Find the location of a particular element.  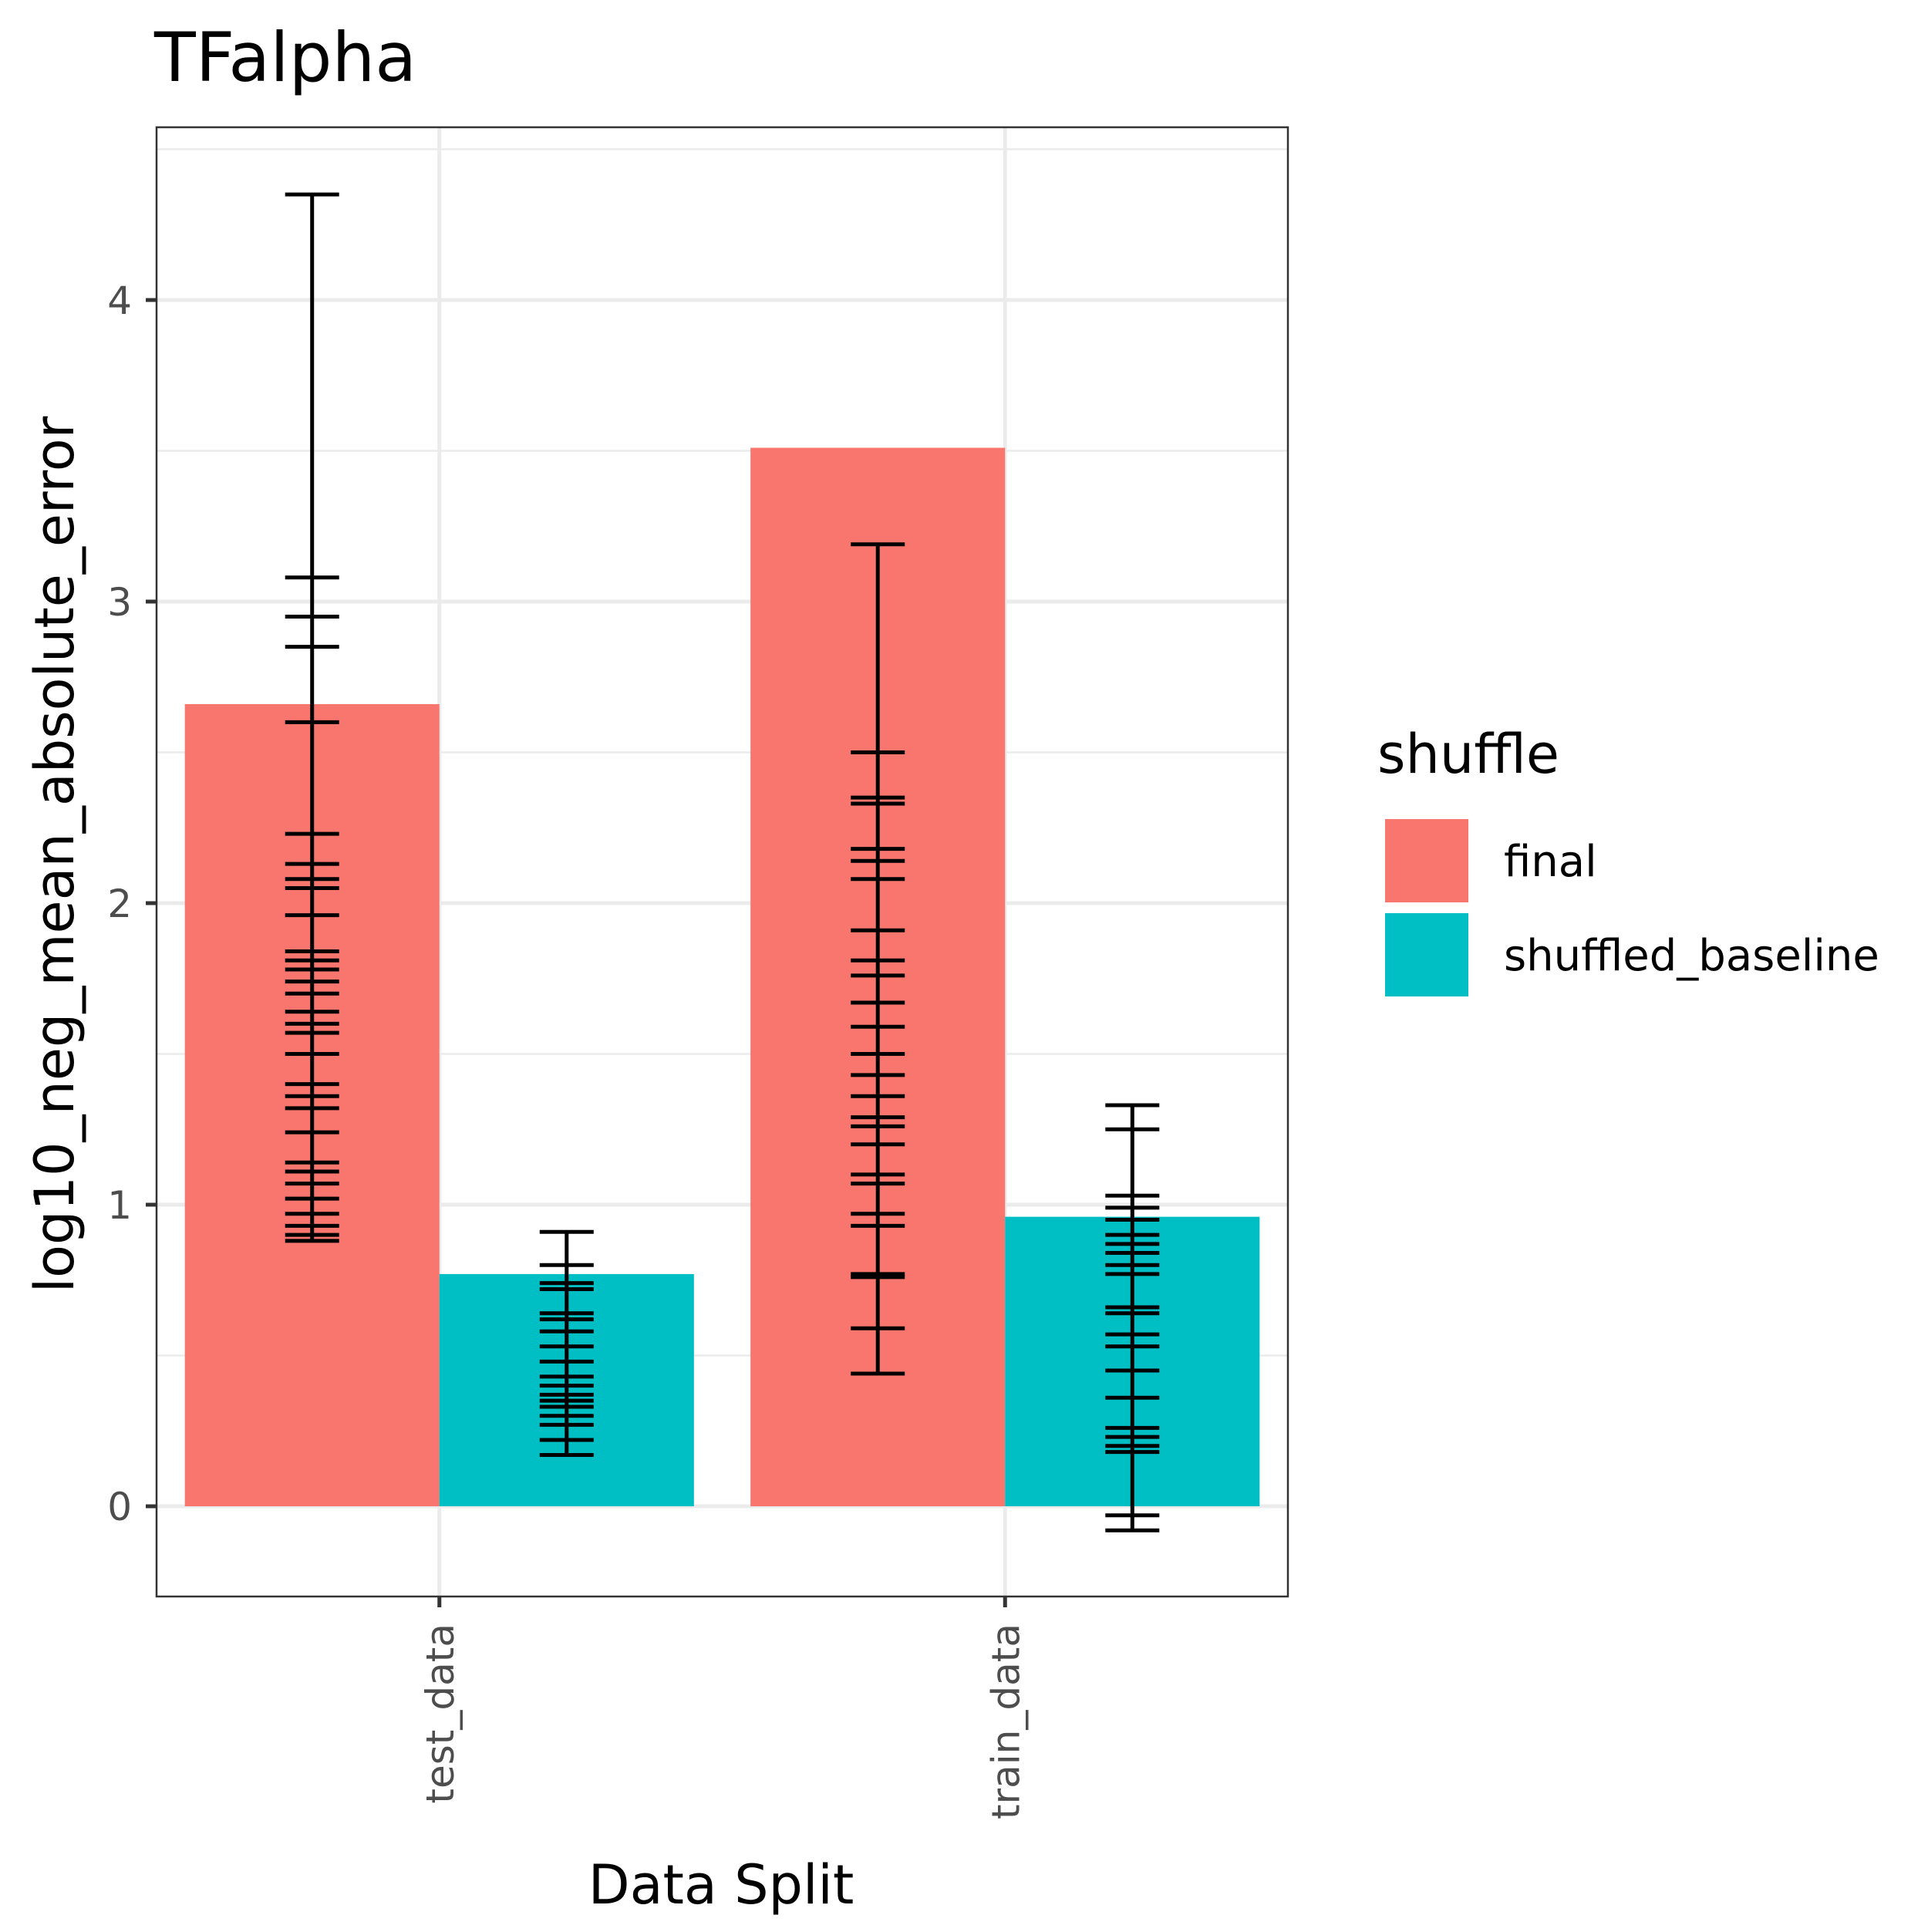

y-tick-label: 3 is located at coordinates (119, 602).